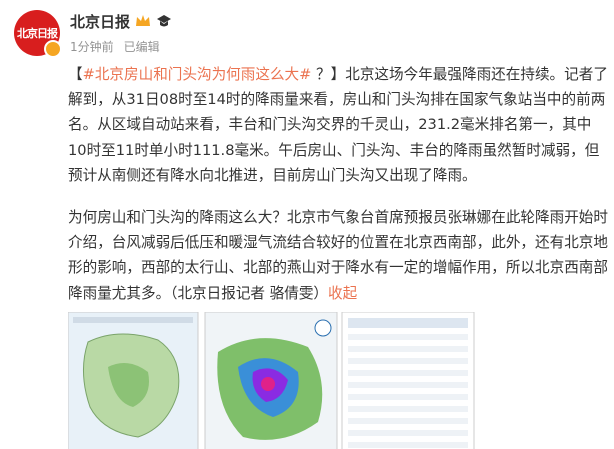 This screenshot has height=449, width=614. What do you see at coordinates (75, 74) in the screenshot?
I see `bracket: 【` at bounding box center [75, 74].